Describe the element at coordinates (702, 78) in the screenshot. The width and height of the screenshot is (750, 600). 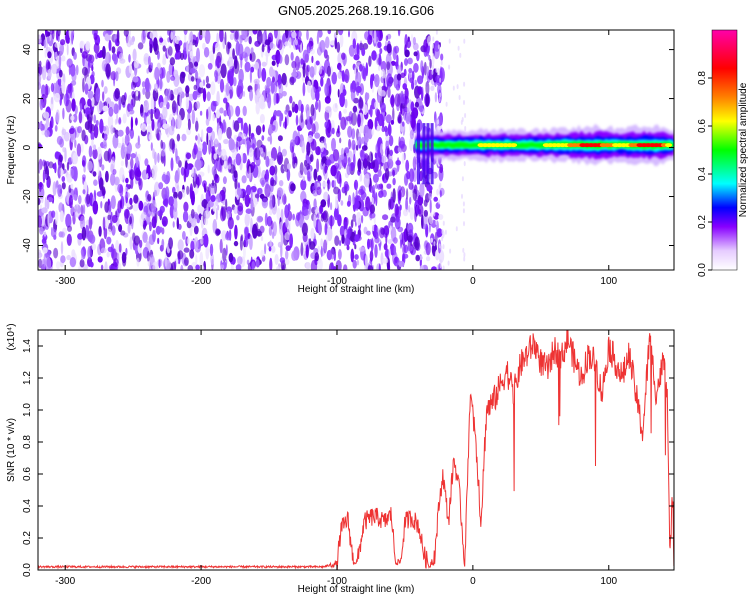
I see `colorbar-tick-label: 0.8` at that location.